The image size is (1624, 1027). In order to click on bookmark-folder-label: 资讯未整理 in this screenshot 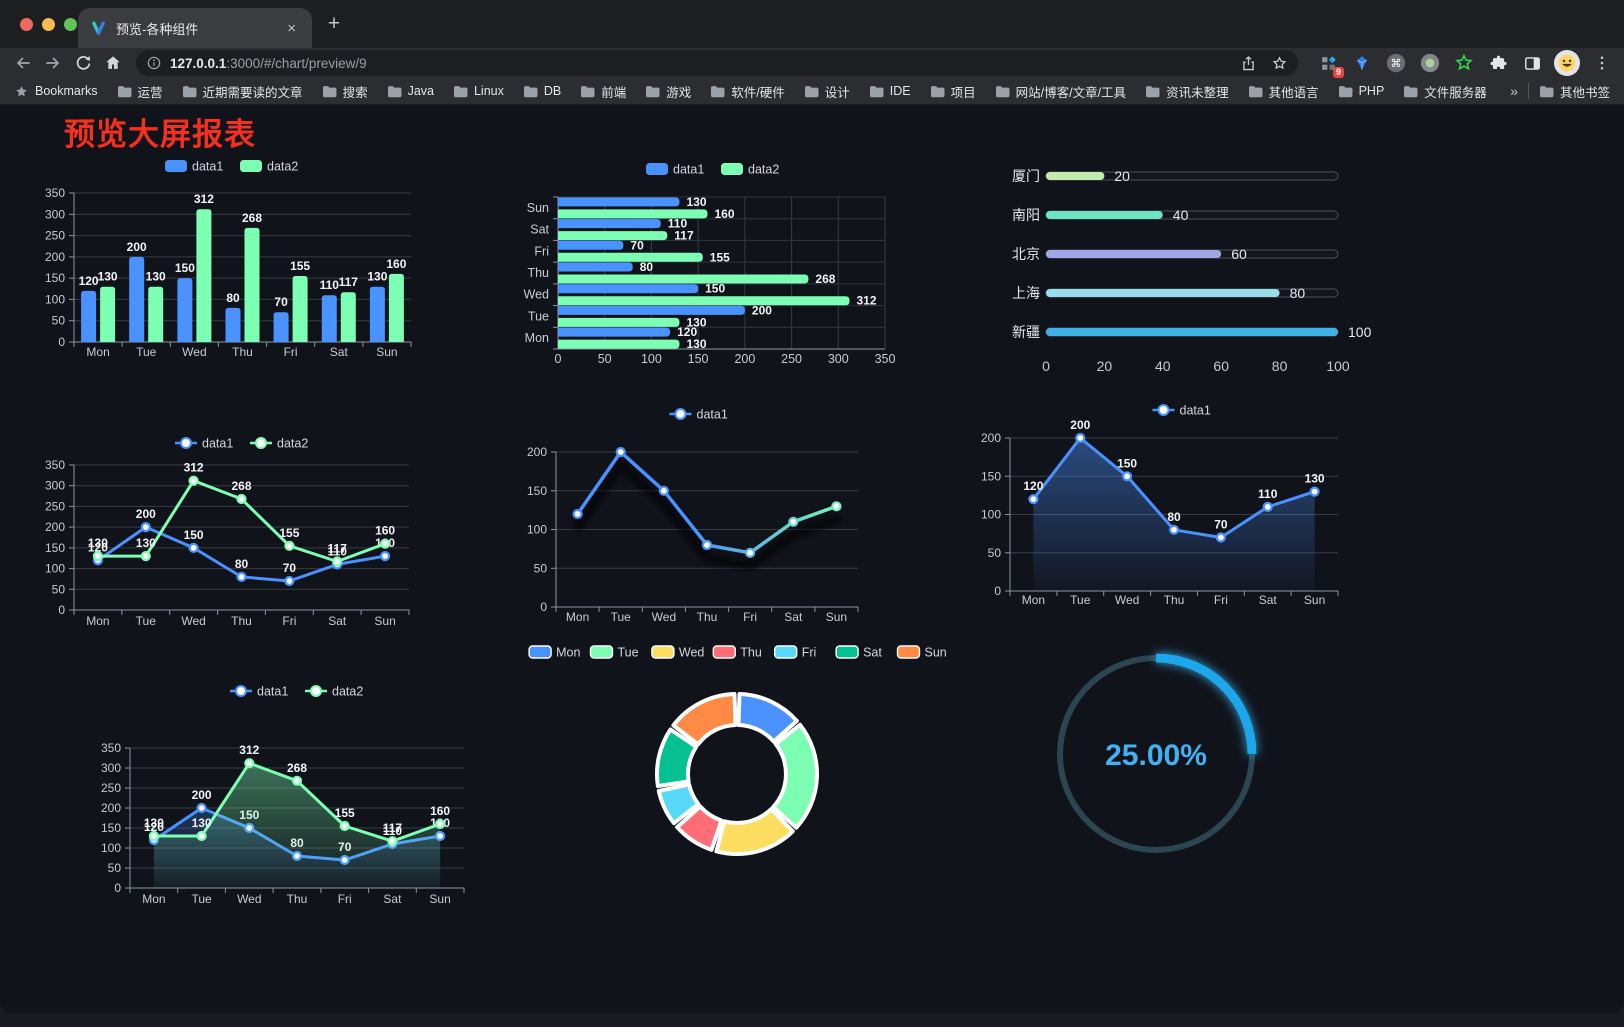, I will do `click(1197, 92)`.